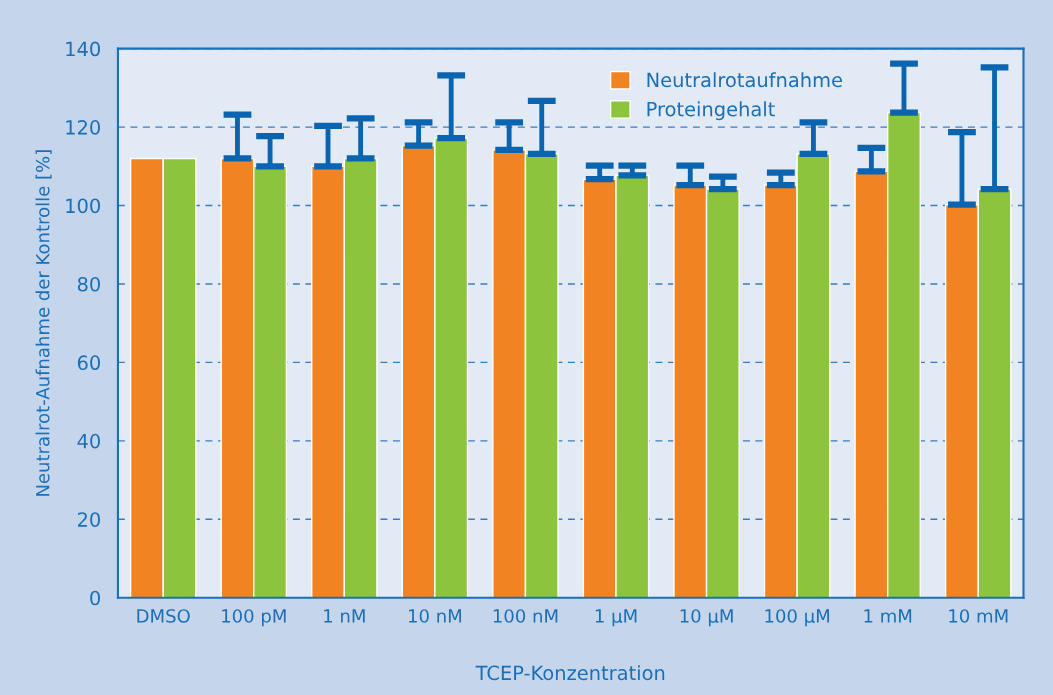  I want to click on x-tick-label: 100 µM, so click(797, 618).